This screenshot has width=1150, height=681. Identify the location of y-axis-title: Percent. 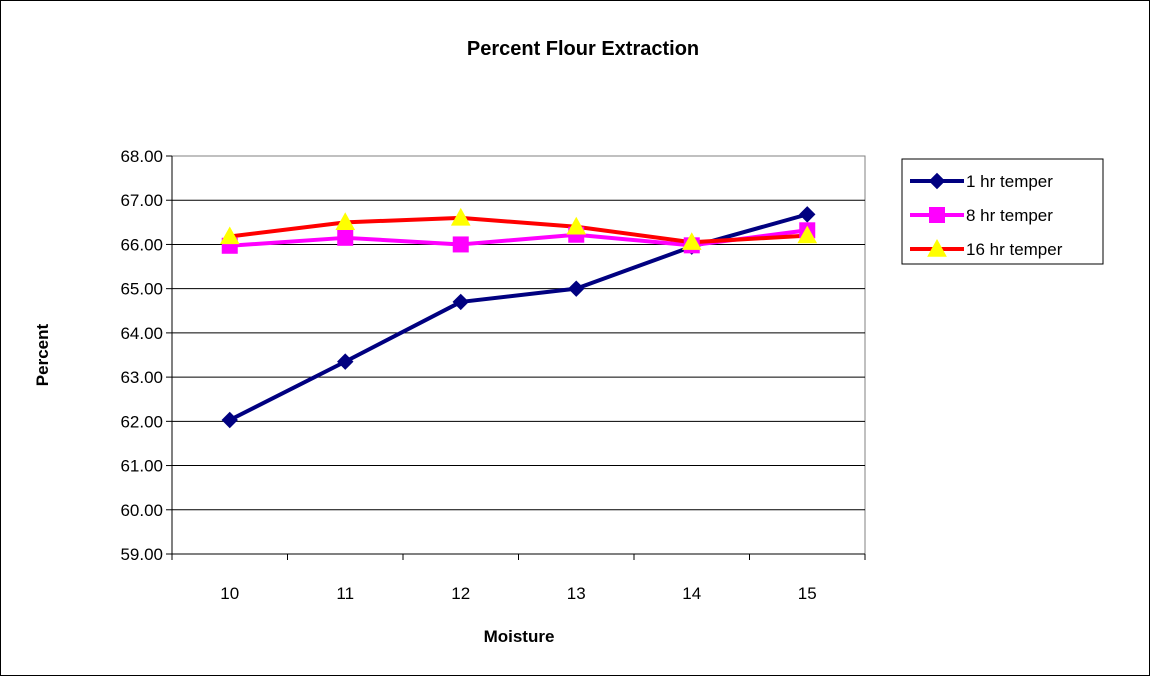
(42, 354).